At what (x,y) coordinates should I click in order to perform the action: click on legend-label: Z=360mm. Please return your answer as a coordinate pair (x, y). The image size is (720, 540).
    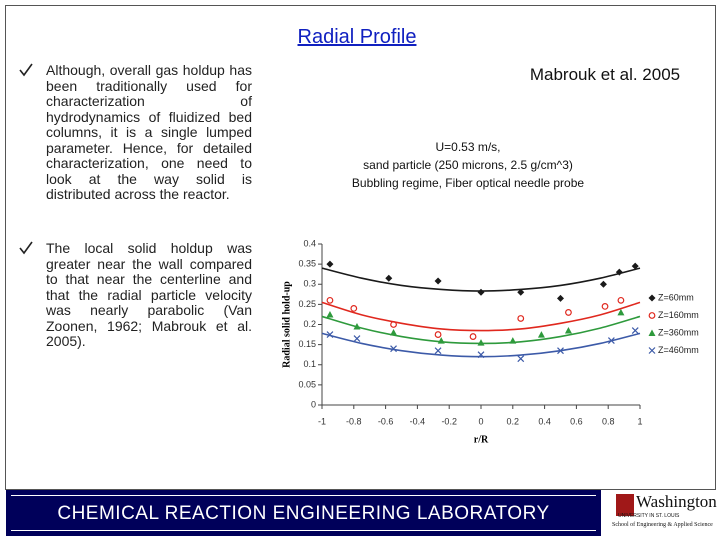
    Looking at the image, I should click on (678, 332).